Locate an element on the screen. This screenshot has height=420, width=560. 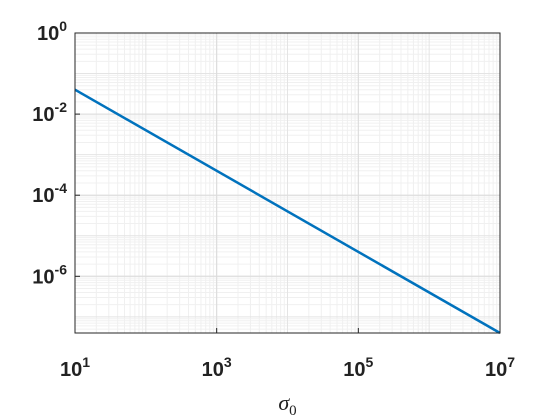
y-tick-label: 10⁻⁴ is located at coordinates (49, 193).